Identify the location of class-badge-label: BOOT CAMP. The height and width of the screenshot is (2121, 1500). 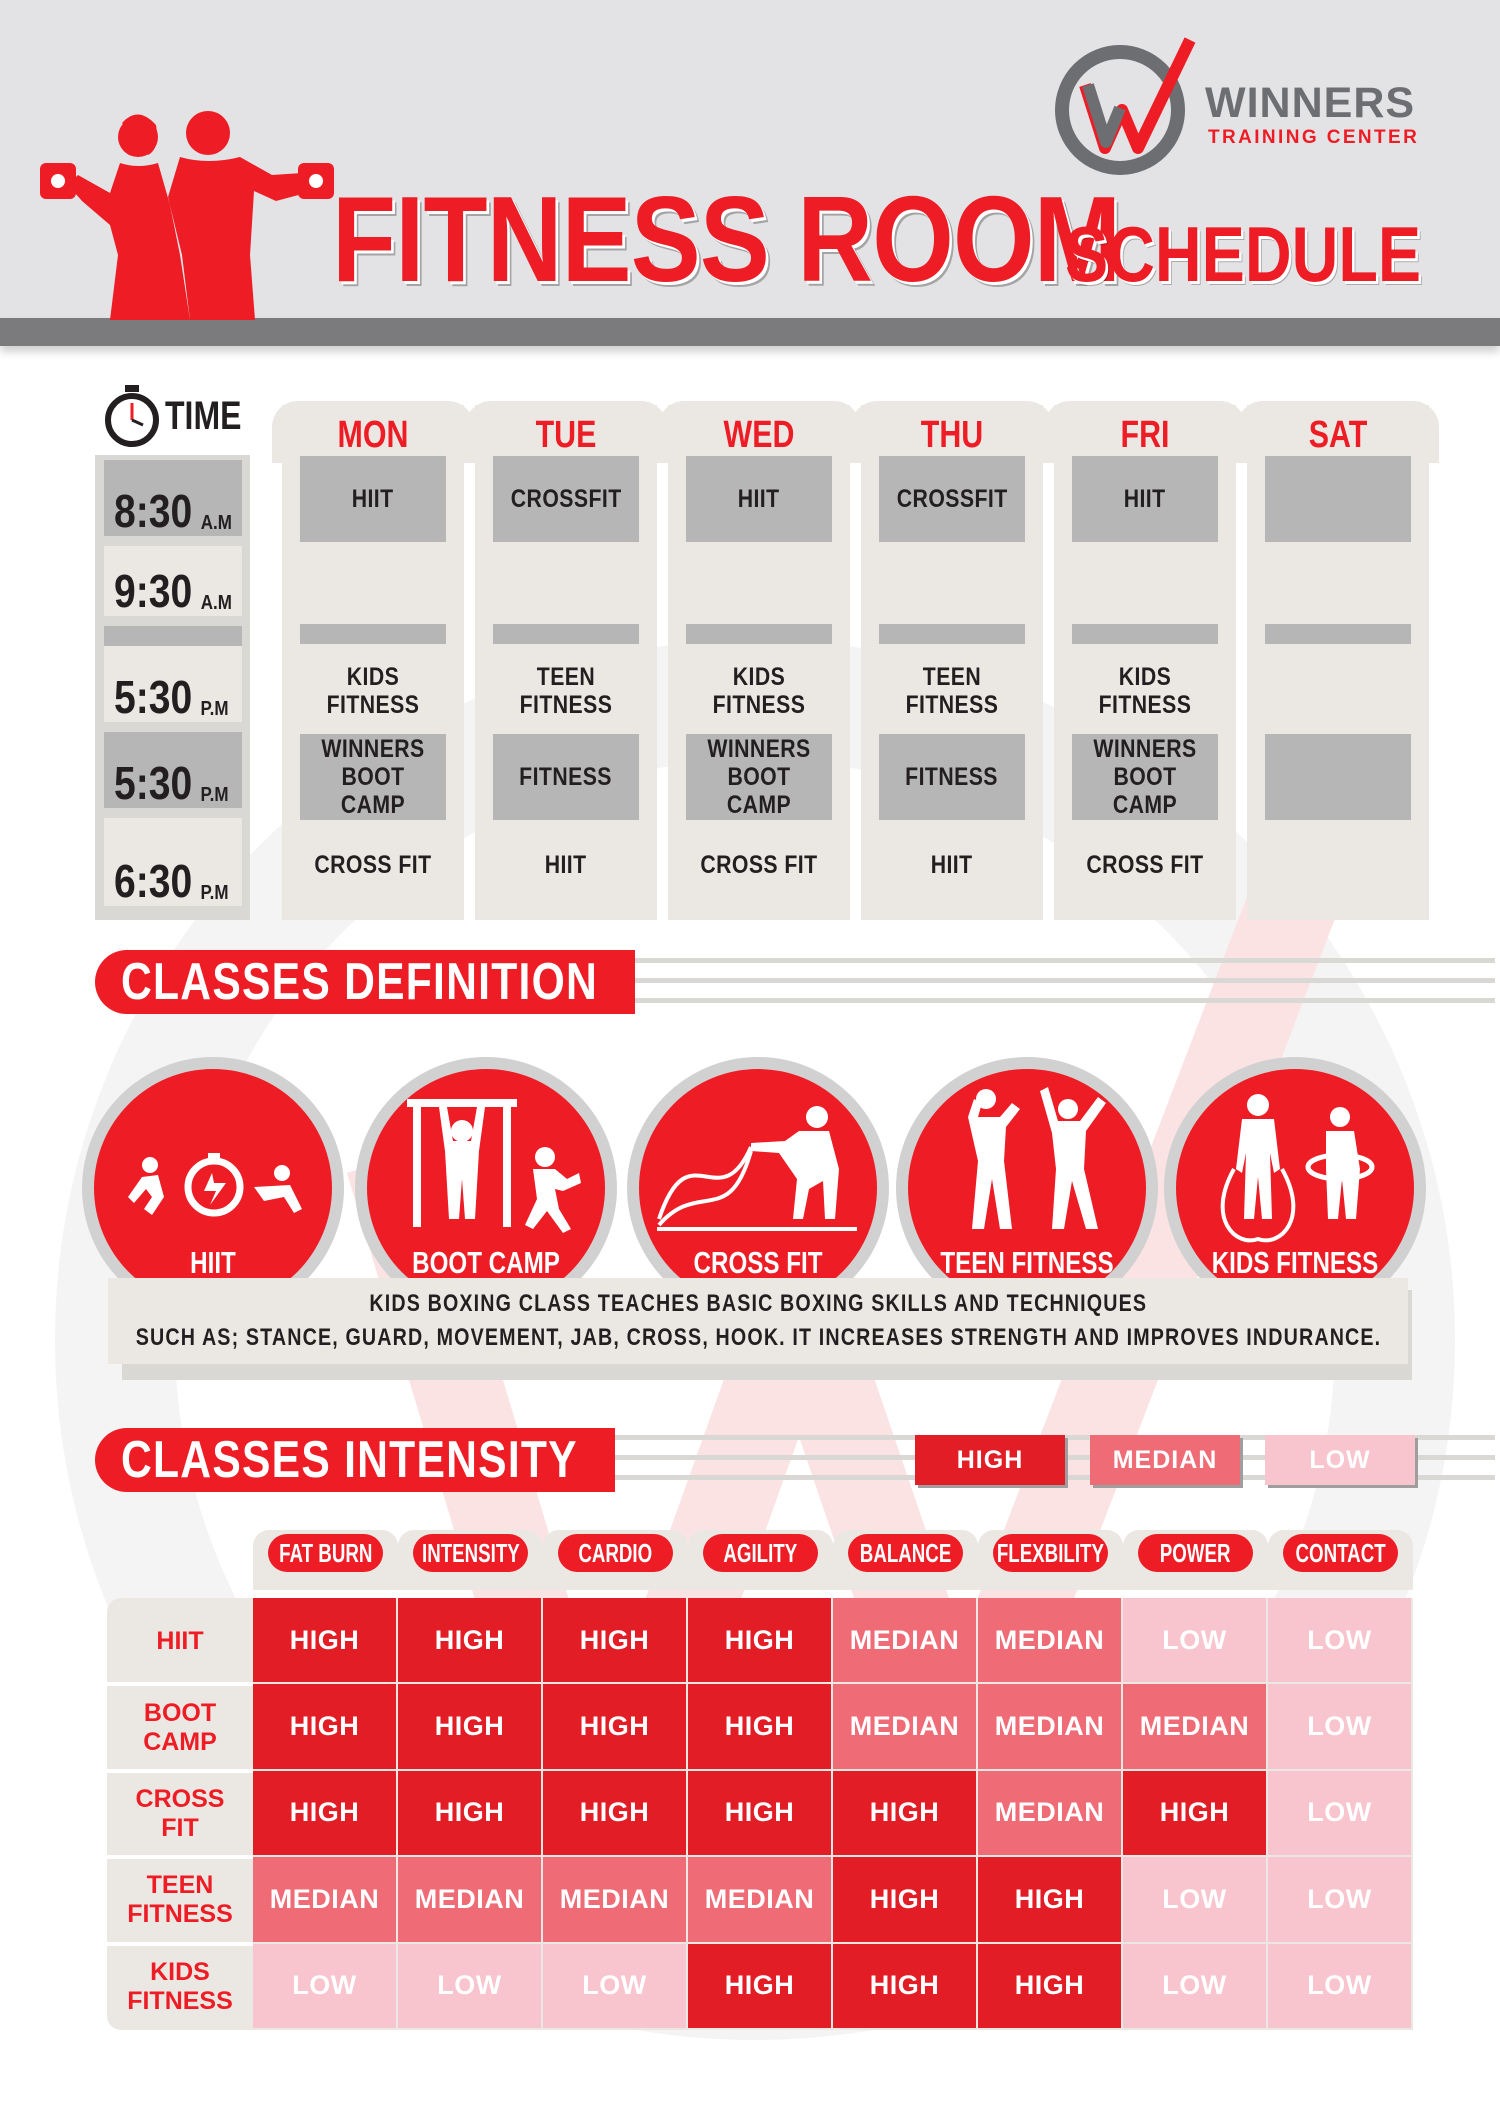
(486, 1262).